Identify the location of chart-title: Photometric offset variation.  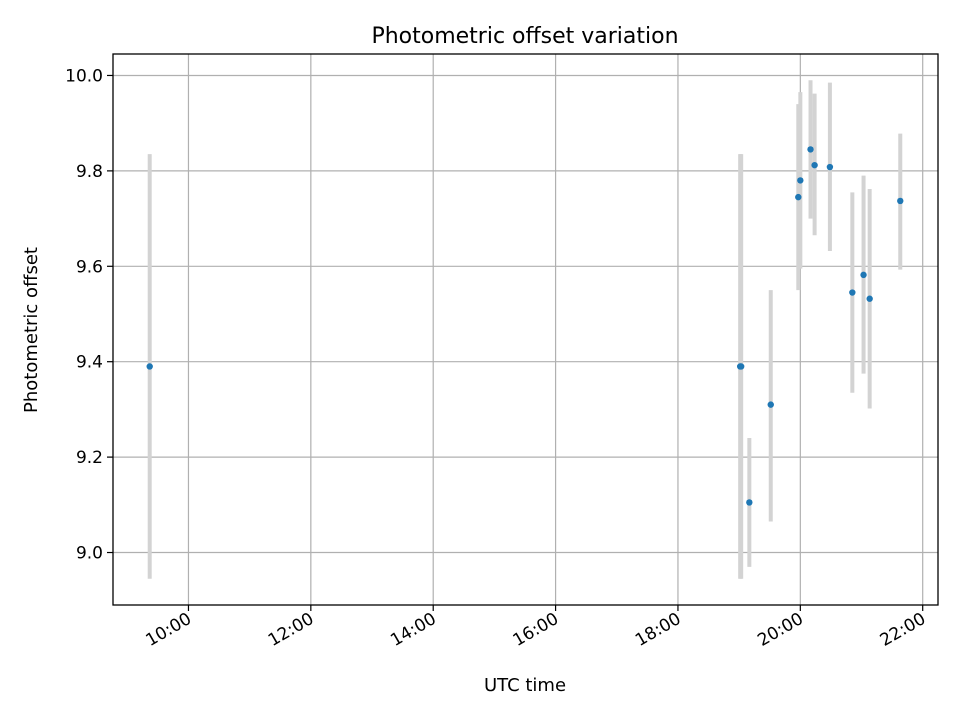
(524, 36).